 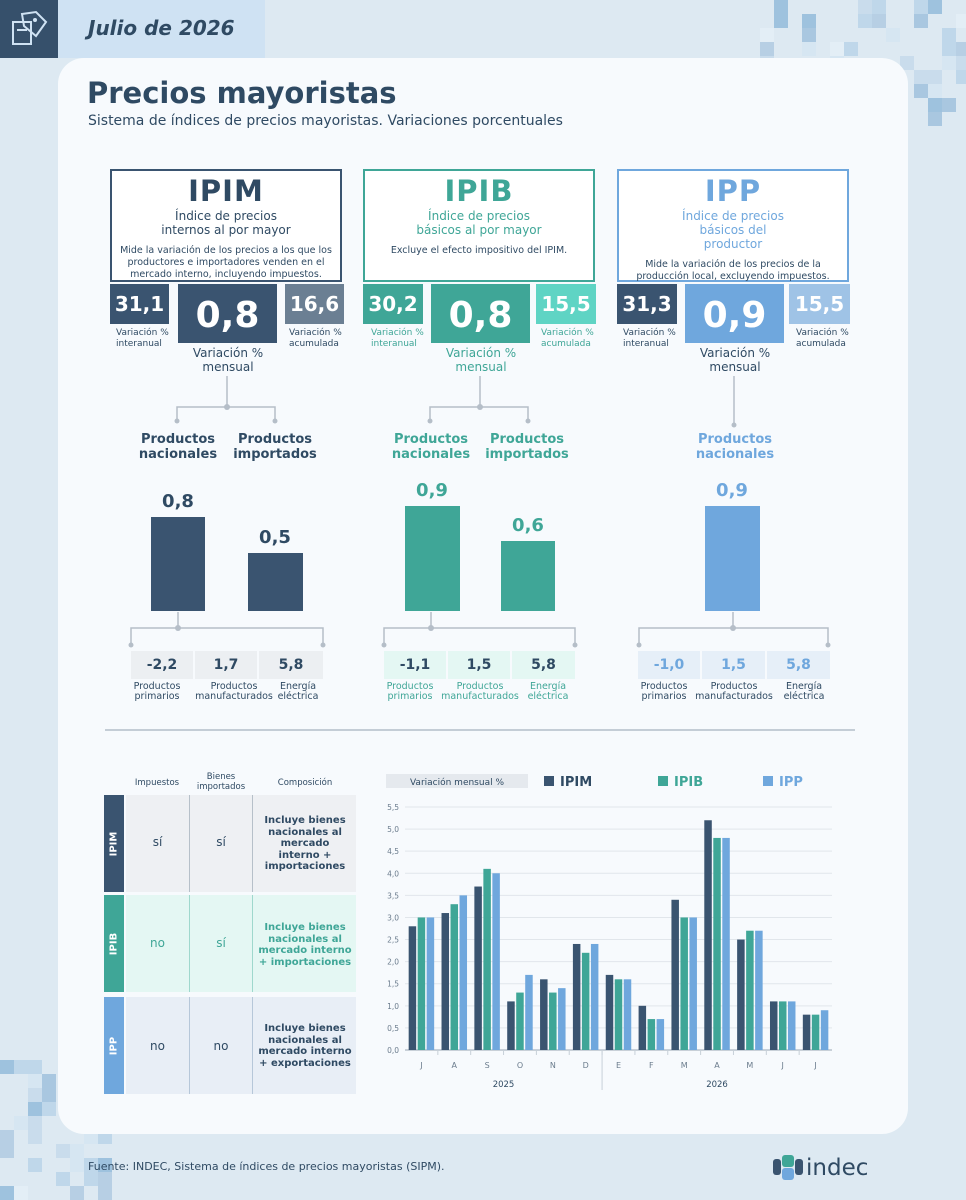 I want to click on x-tick-label: O, so click(x=520, y=1065).